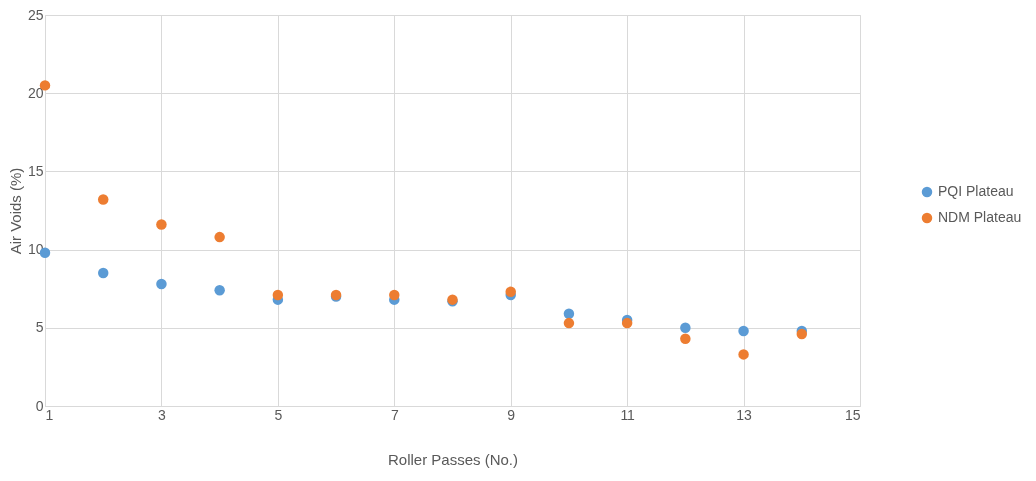  What do you see at coordinates (35, 170) in the screenshot?
I see `y-tick-label: 15` at bounding box center [35, 170].